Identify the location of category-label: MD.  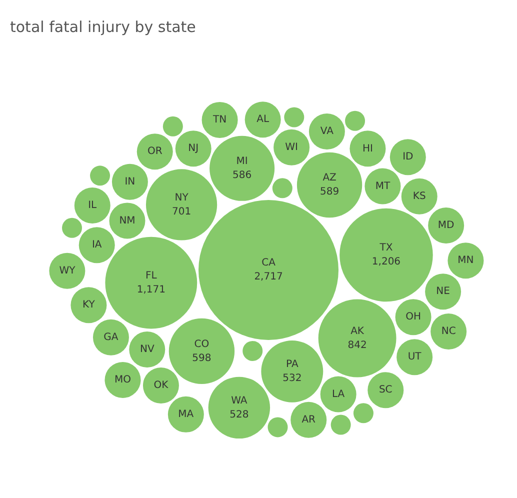
(446, 226).